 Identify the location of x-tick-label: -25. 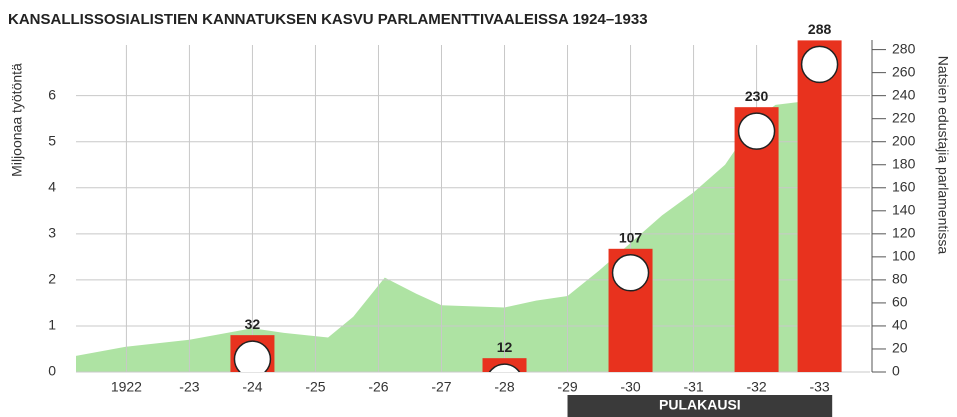
(315, 387).